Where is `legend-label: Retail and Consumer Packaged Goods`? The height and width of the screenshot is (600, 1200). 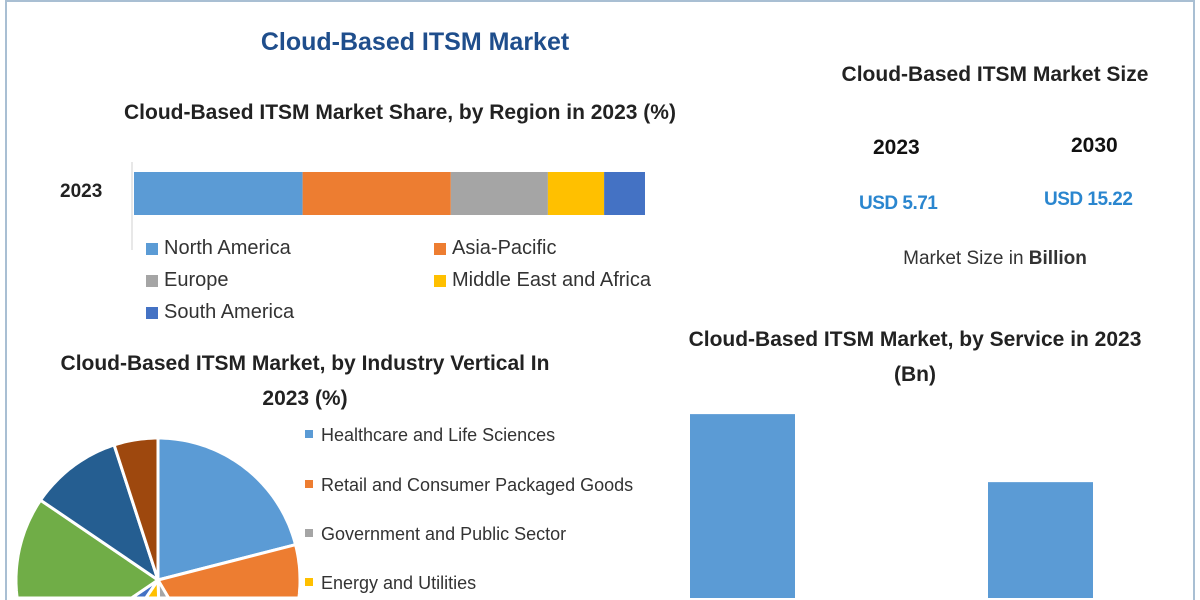 legend-label: Retail and Consumer Packaged Goods is located at coordinates (477, 485).